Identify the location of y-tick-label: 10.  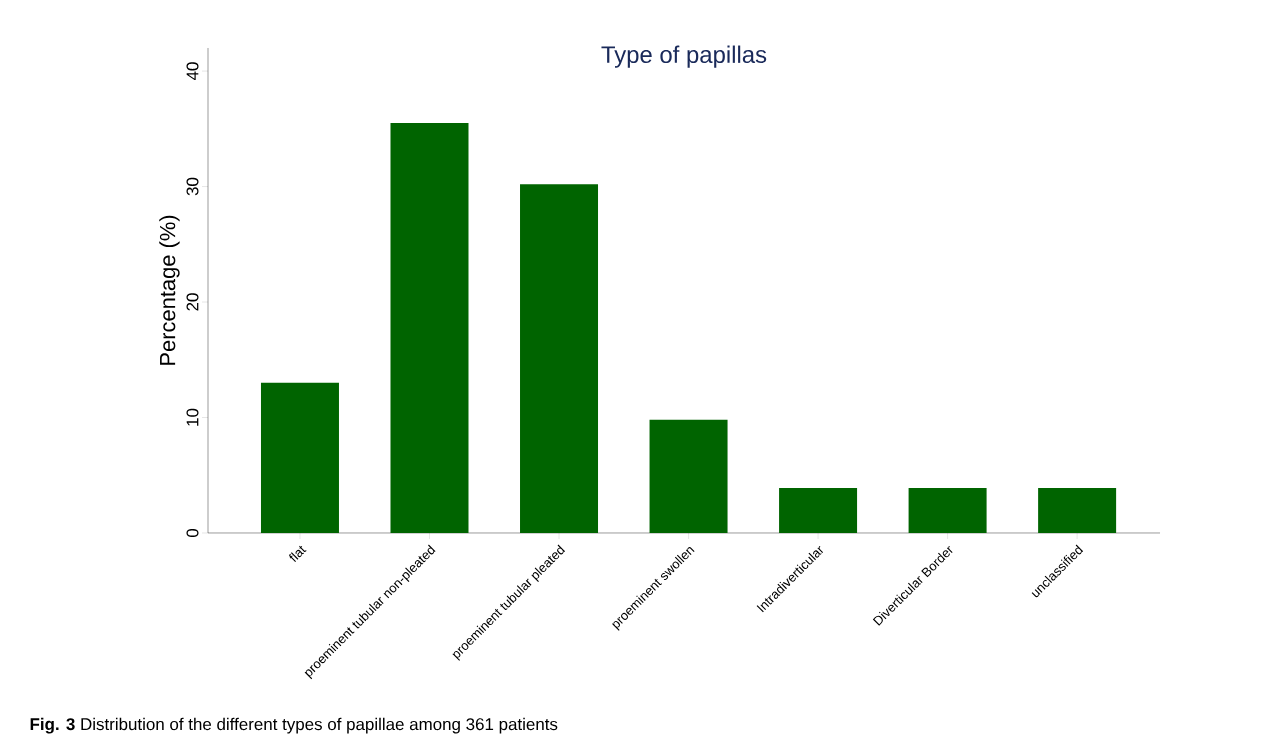
(192, 417).